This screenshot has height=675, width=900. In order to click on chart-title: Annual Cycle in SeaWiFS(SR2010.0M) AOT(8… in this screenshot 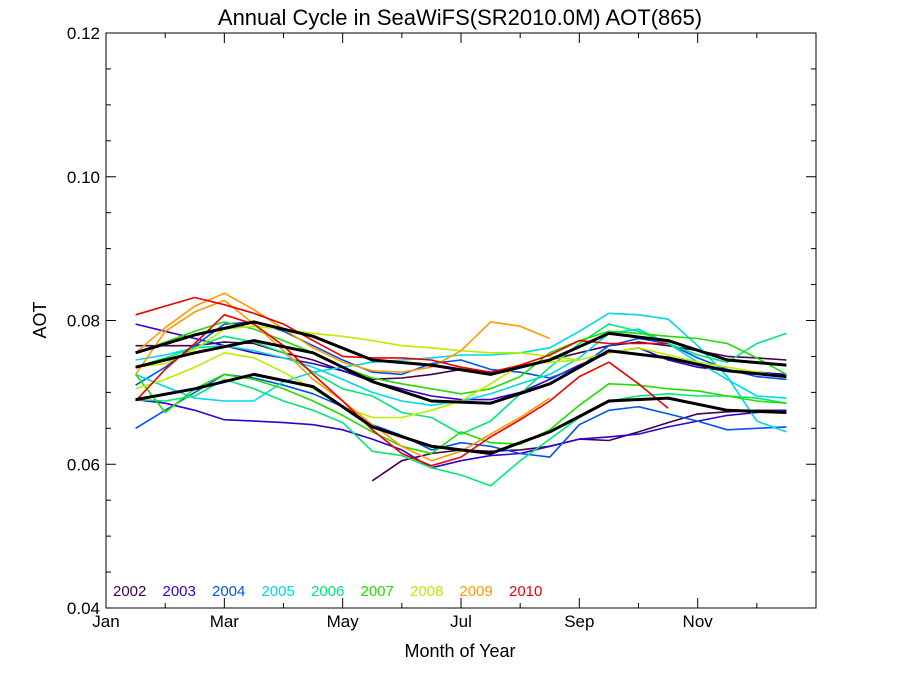, I will do `click(460, 17)`.